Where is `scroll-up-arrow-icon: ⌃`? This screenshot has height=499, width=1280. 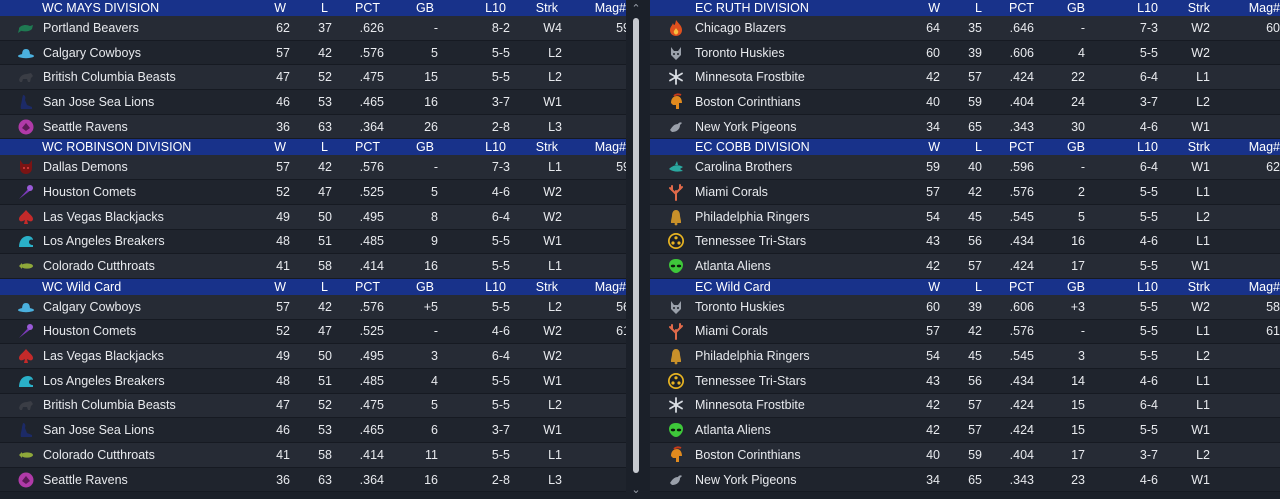
scroll-up-arrow-icon: ⌃ is located at coordinates (636, 9).